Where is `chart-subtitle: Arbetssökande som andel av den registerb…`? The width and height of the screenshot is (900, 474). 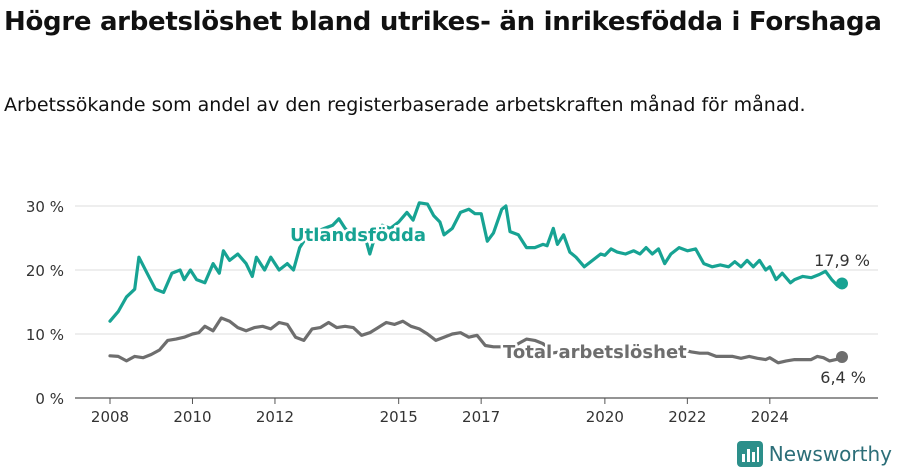
chart-subtitle: Arbetssökande som andel av den registerb… is located at coordinates (405, 105).